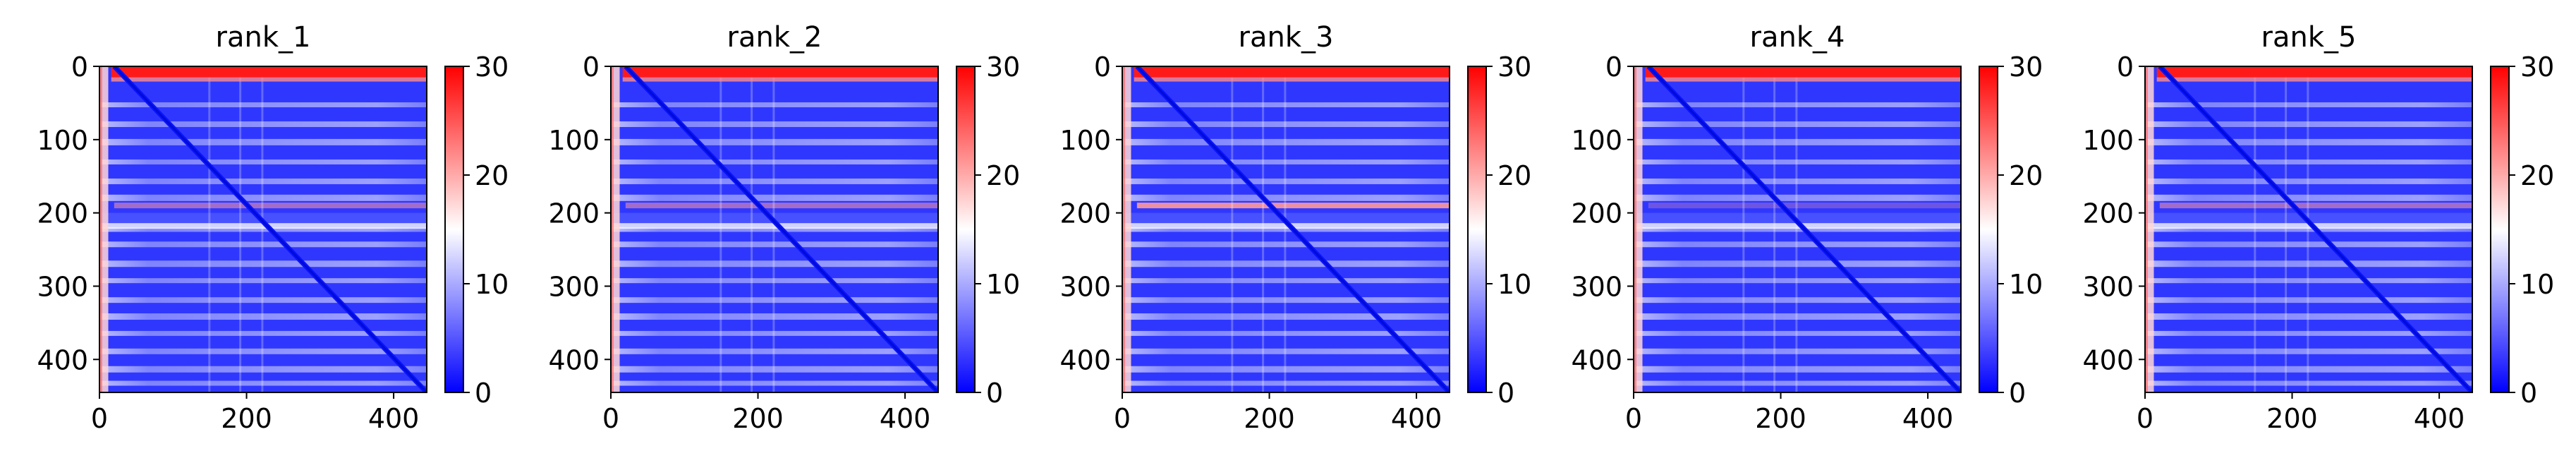 The height and width of the screenshot is (463, 2576). I want to click on heatmap-edge, so click(2146, 229).